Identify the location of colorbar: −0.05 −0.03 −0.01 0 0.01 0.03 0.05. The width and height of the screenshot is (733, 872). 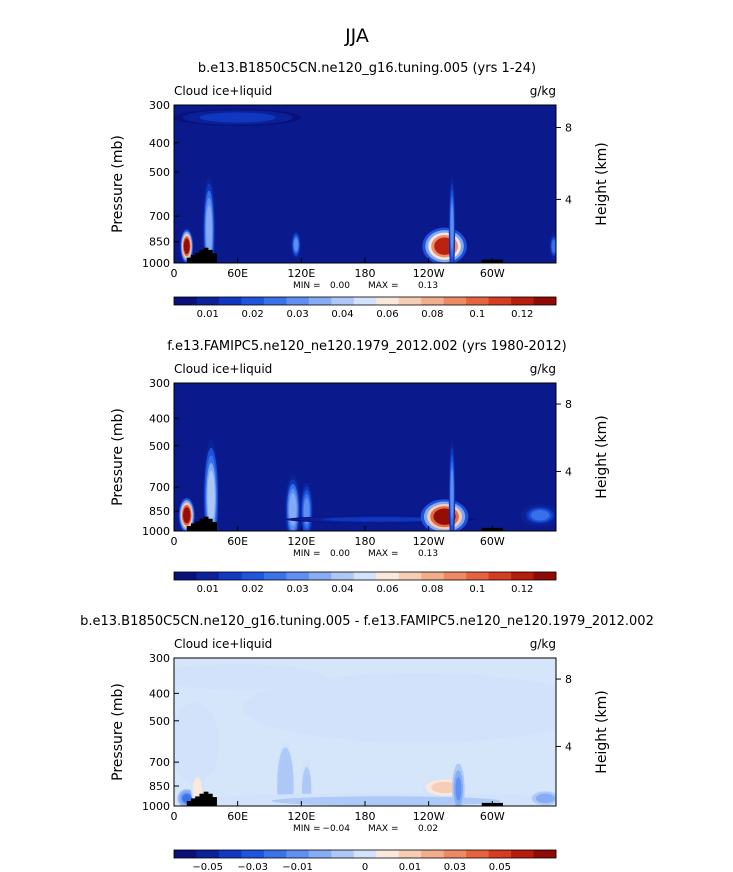
(365, 860).